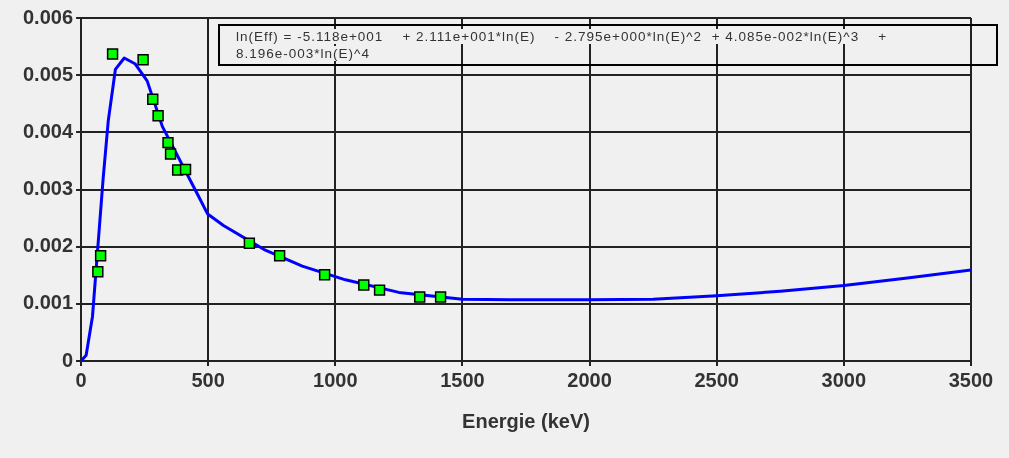  Describe the element at coordinates (562, 45) in the screenshot. I see `text: ln(Eff) = -5.118e+001 + 2.111e+001*ln(E) - 2.795e+000*ln(E)^2 + 4.085e-002*ln(E)^3 + 8.196e-003*ln(E)^4` at that location.